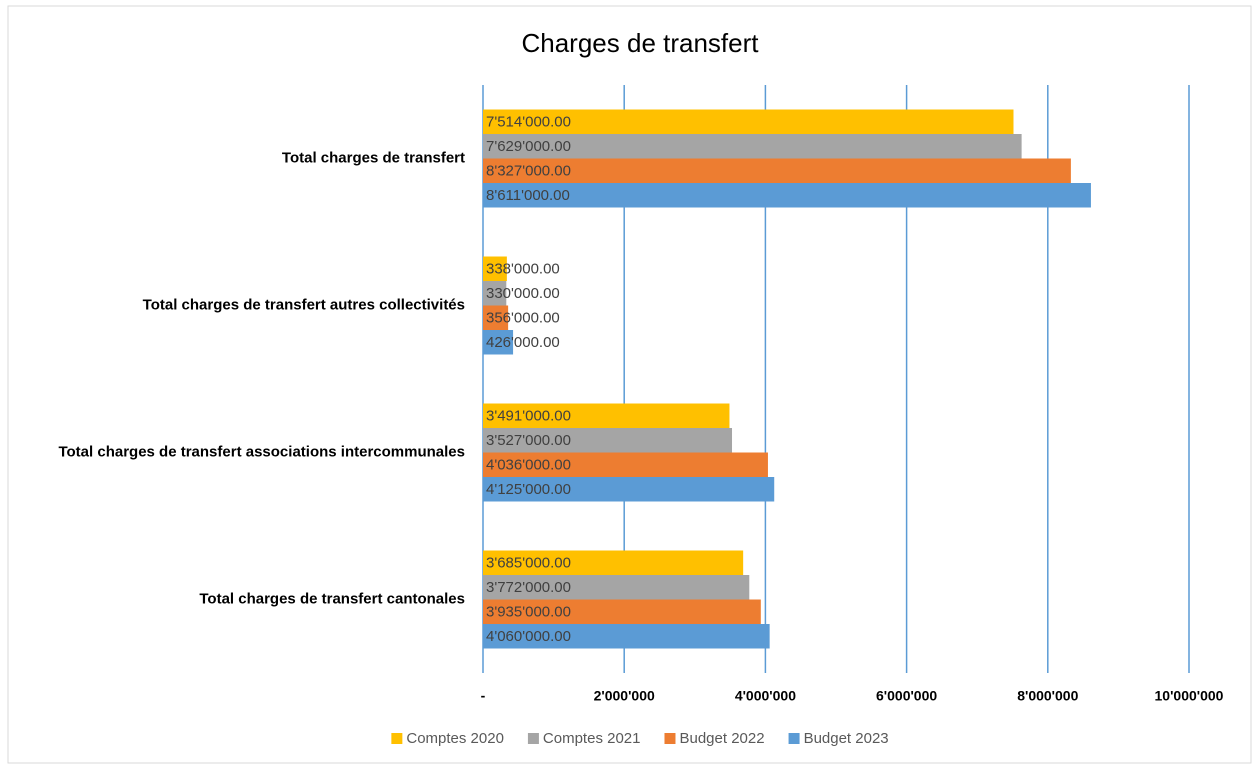  What do you see at coordinates (528, 489) in the screenshot?
I see `data-label: 4'125'000.00` at bounding box center [528, 489].